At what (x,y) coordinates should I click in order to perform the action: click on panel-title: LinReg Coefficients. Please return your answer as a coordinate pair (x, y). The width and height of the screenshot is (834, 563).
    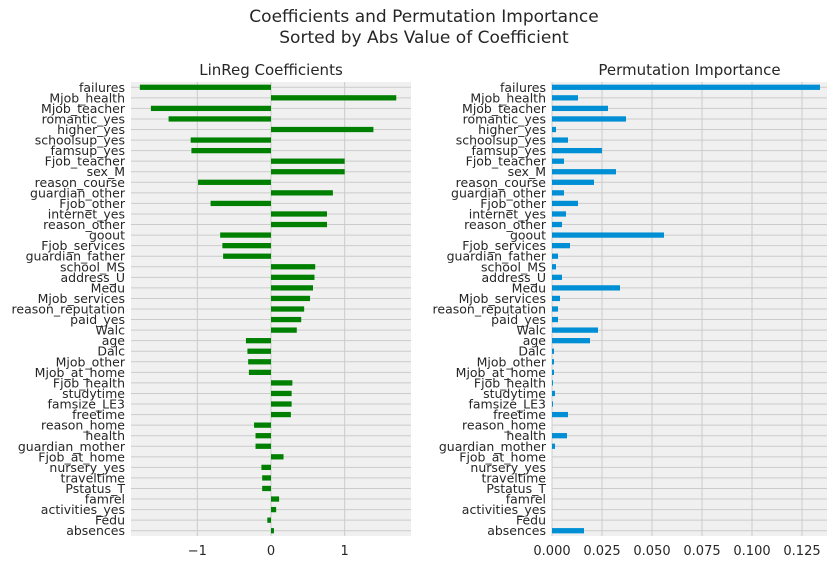
    Looking at the image, I should click on (271, 70).